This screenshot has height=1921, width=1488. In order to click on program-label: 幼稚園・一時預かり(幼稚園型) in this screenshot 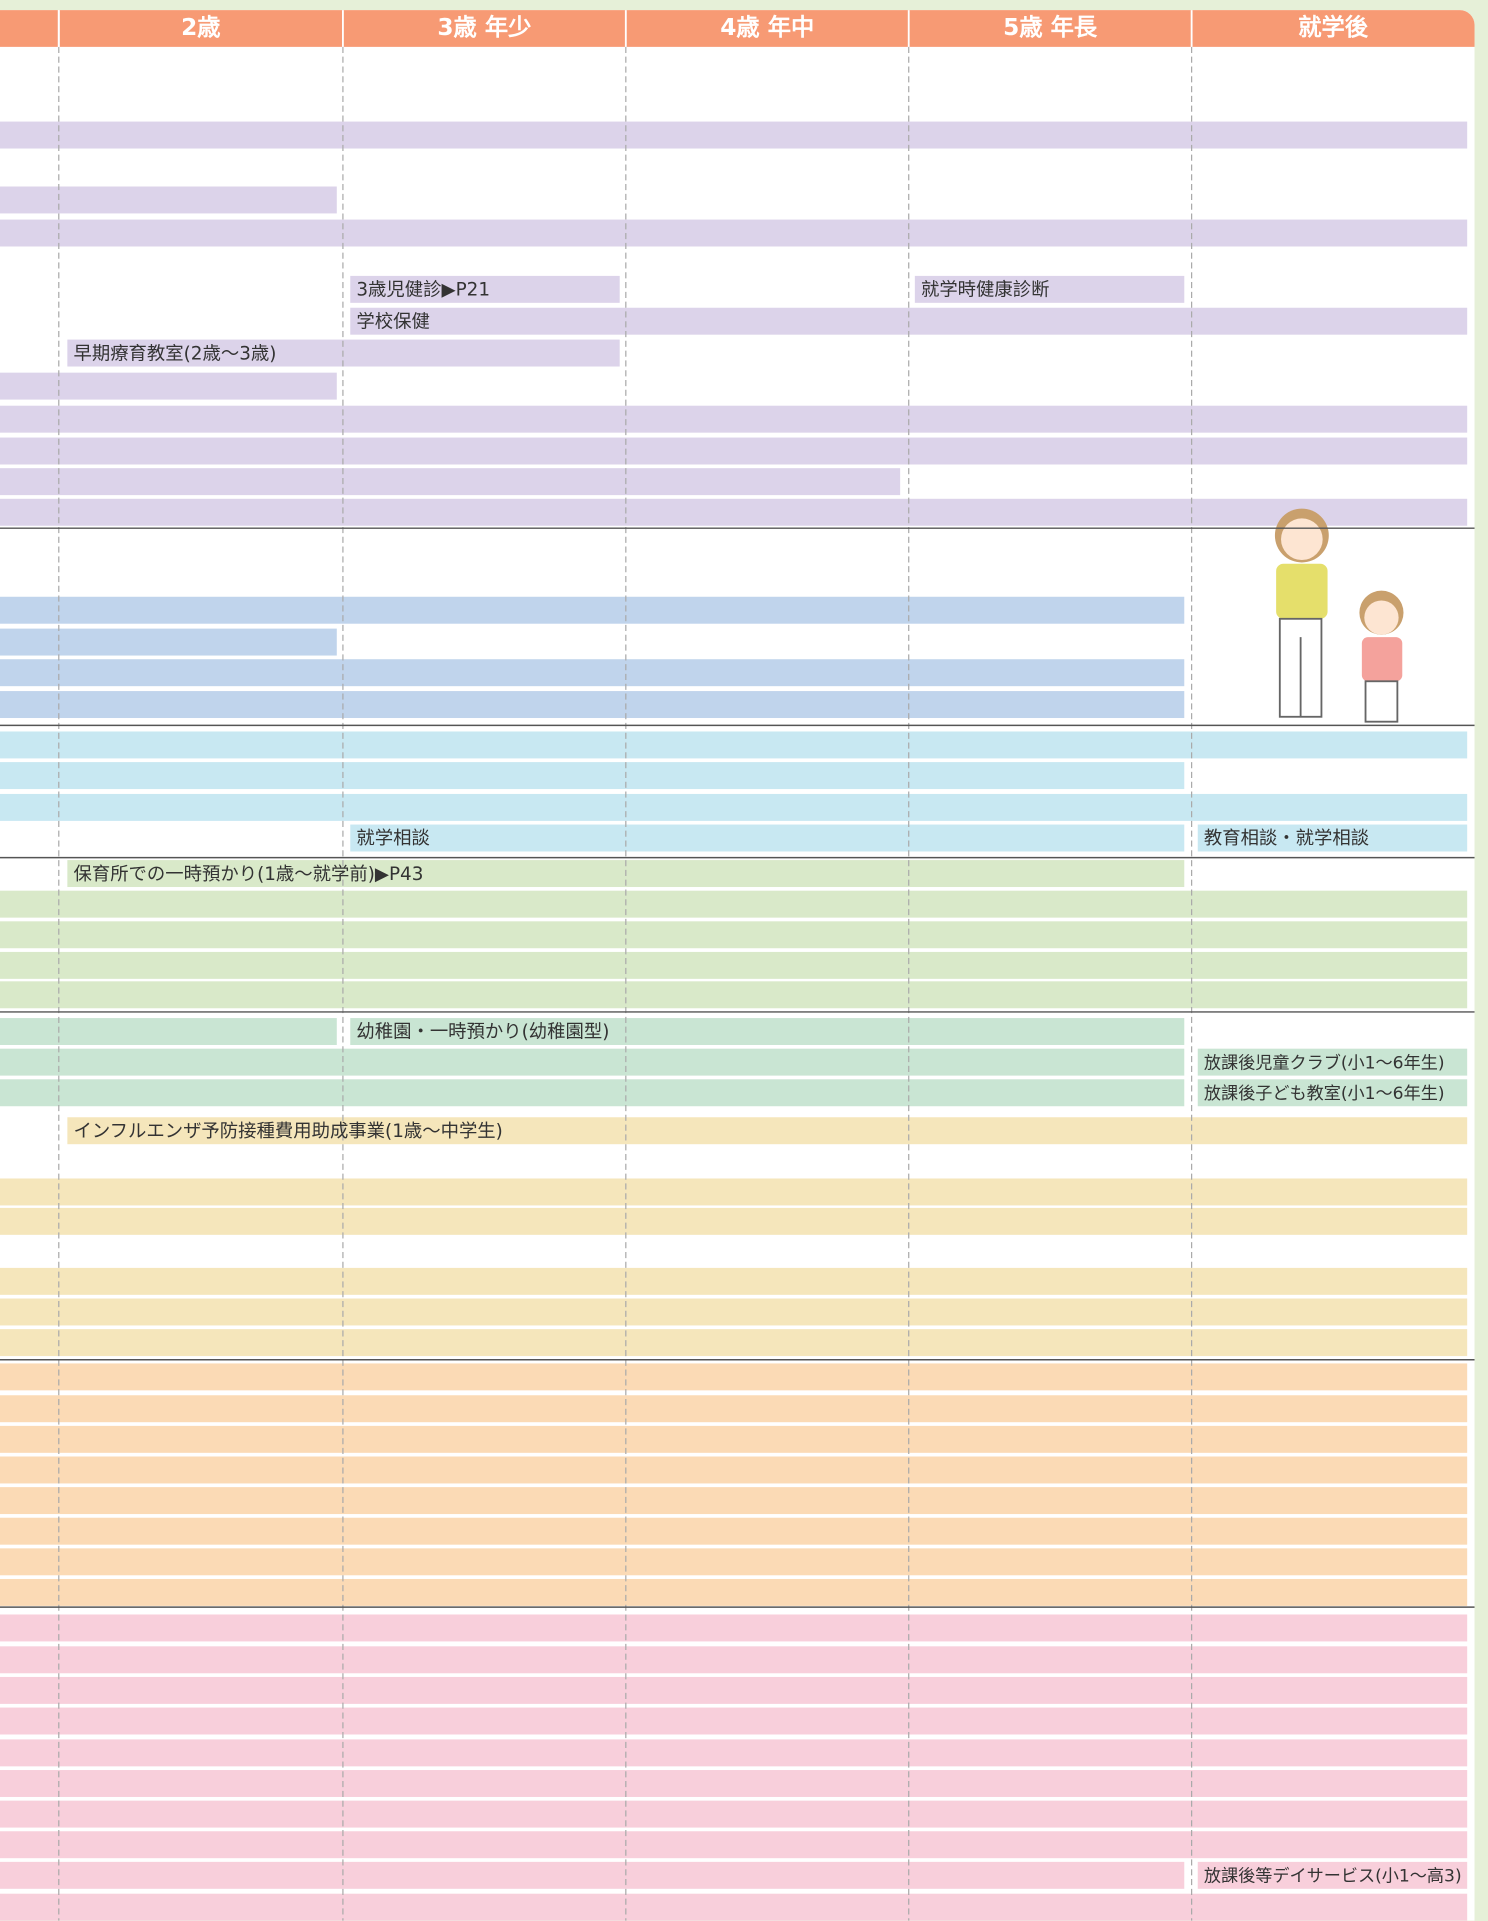, I will do `click(482, 1032)`.